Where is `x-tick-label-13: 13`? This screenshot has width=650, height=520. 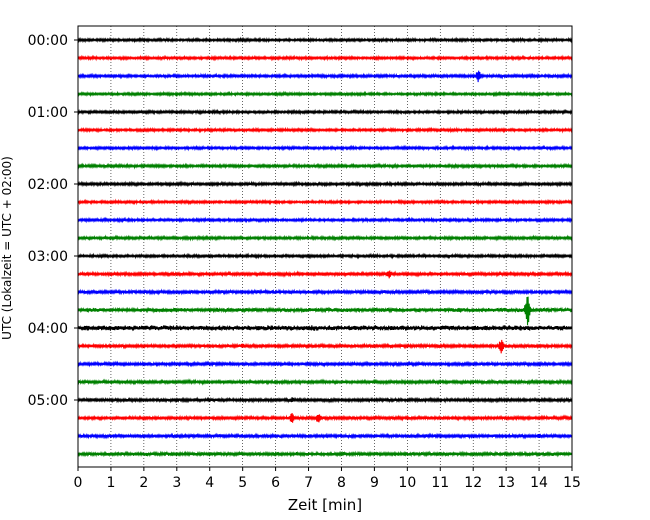
x-tick-label-13: 13 is located at coordinates (506, 483).